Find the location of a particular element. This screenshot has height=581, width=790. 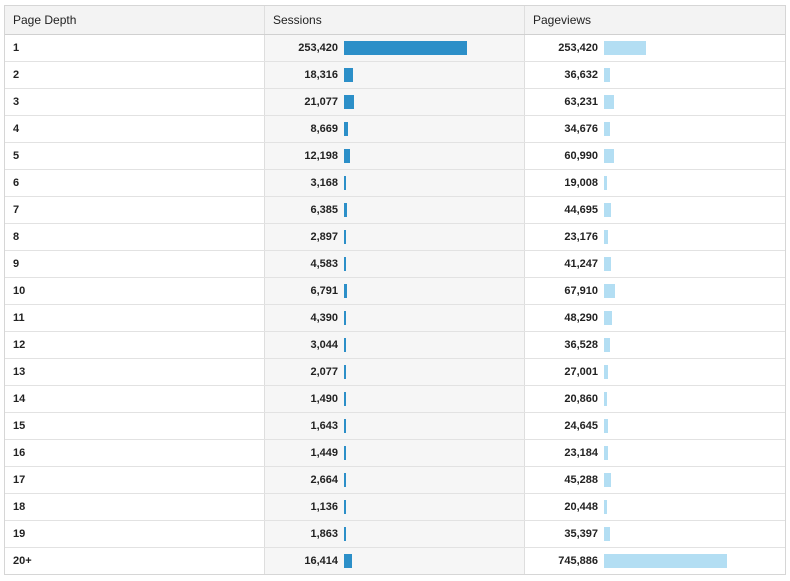

table-row: 18 1,136 20,448 is located at coordinates (395, 507).